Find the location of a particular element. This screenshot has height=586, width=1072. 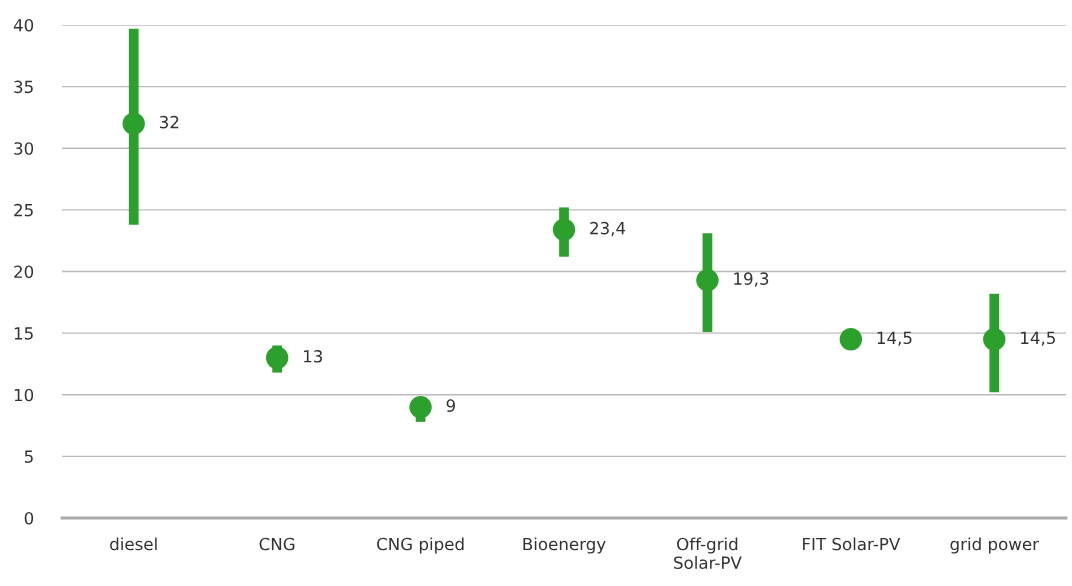

x-tick-label: diesel is located at coordinates (133, 544).